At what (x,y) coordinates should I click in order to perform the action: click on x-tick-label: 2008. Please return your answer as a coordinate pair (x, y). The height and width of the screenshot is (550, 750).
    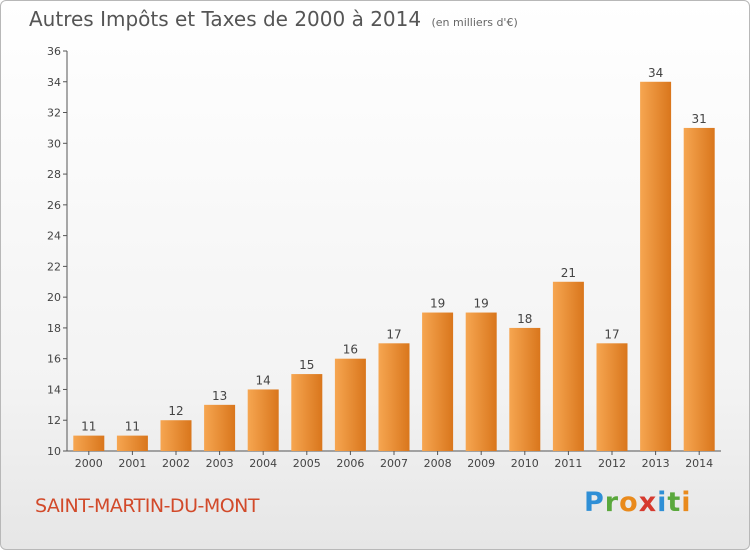
    Looking at the image, I should click on (438, 463).